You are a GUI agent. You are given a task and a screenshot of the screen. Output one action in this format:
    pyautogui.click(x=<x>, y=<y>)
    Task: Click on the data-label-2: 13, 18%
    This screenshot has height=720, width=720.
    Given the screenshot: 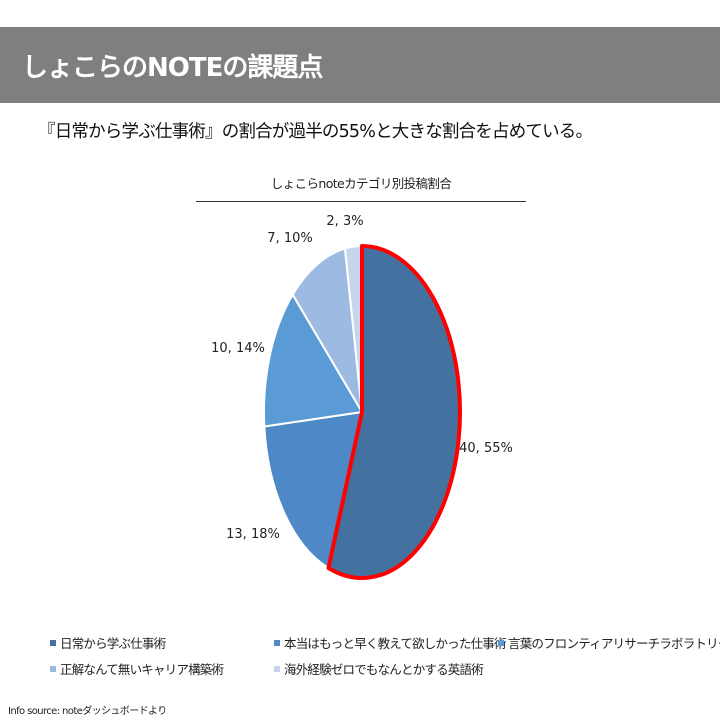 What is the action you would take?
    pyautogui.click(x=253, y=534)
    